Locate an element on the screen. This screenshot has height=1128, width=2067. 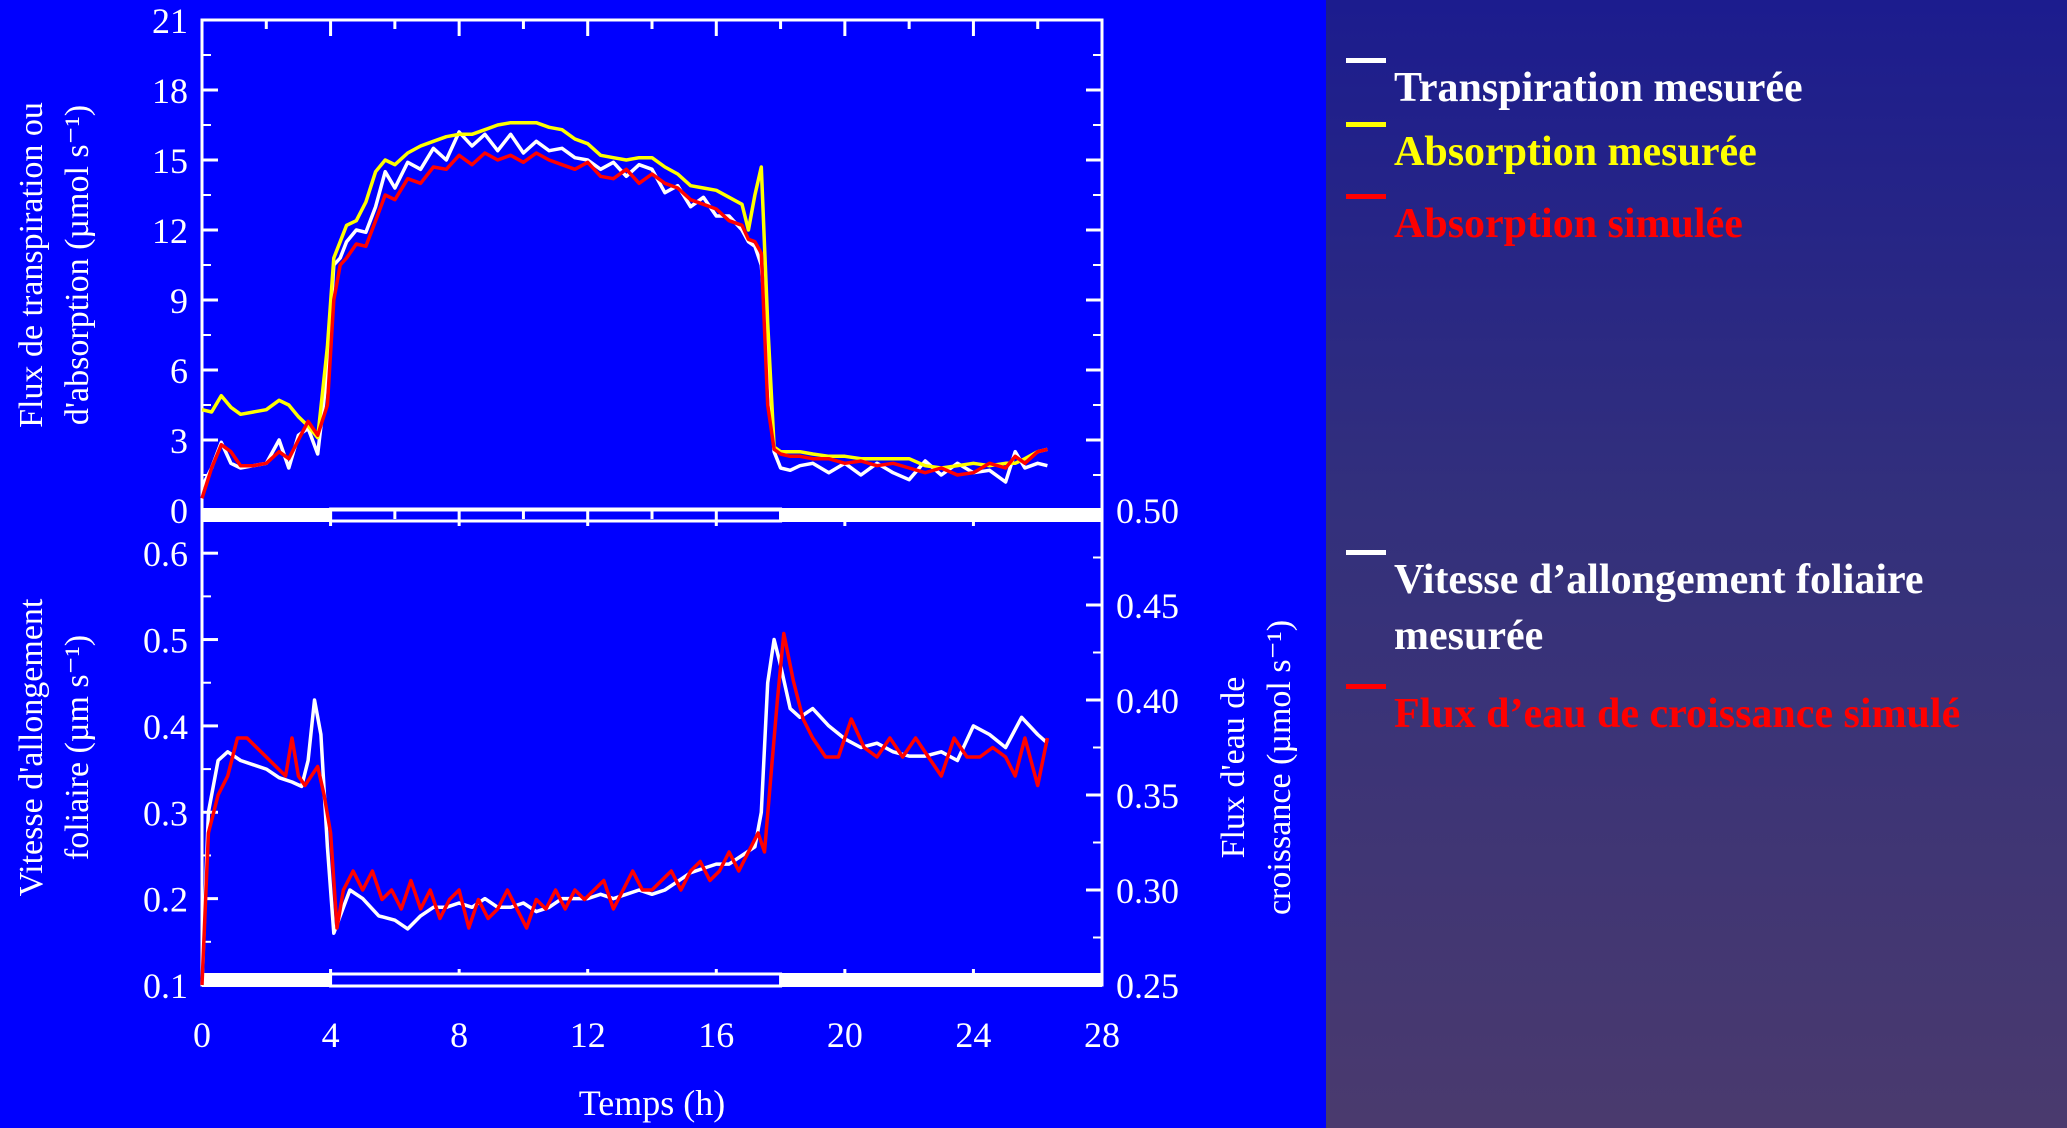
legend-item-transpiration: Transpiration mesurée is located at coordinates (1574, 87).